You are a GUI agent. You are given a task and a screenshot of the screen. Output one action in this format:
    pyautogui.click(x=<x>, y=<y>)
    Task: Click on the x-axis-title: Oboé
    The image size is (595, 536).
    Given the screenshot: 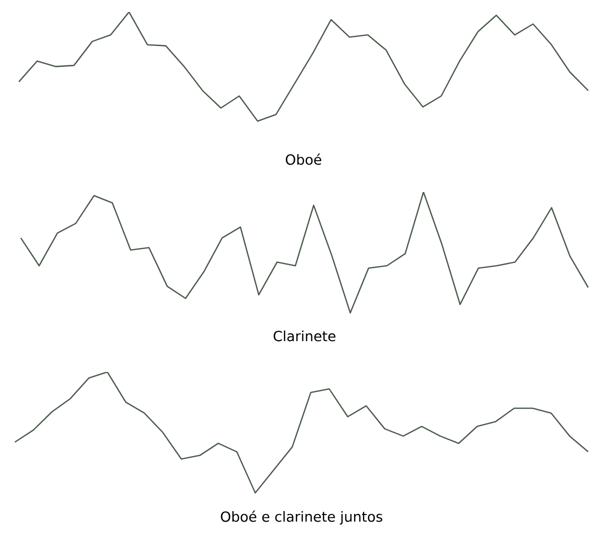 What is the action you would take?
    pyautogui.click(x=304, y=159)
    